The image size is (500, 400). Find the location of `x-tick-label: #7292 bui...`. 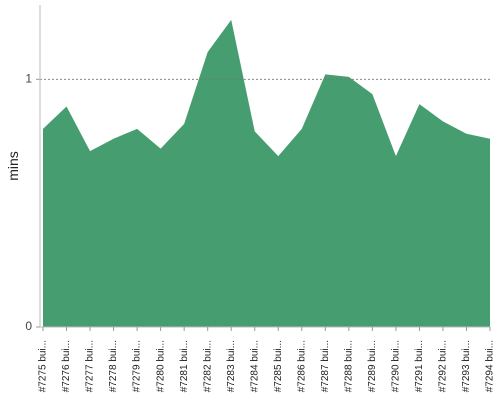

x-tick-label: #7292 bui... is located at coordinates (443, 366).